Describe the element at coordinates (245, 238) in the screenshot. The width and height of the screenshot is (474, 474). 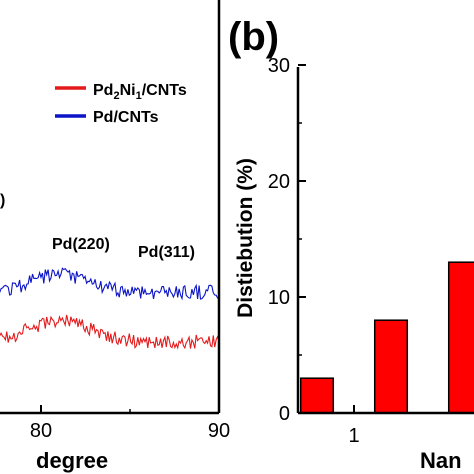
I see `bar-y-axis-label: Distiebution (%)` at that location.